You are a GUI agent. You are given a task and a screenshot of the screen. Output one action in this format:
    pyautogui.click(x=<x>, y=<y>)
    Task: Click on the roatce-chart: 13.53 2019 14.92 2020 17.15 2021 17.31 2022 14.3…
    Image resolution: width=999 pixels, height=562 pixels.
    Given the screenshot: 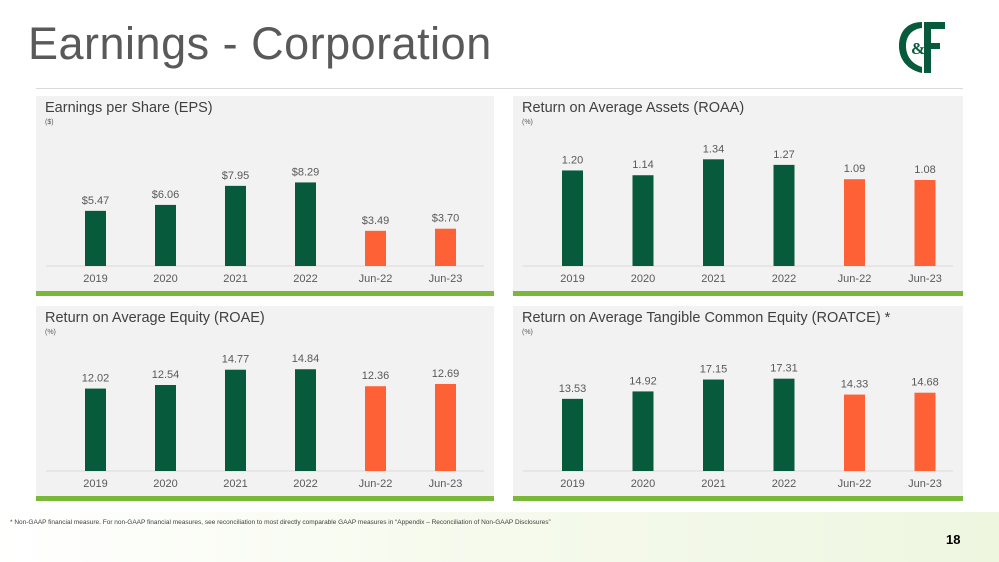 What is the action you would take?
    pyautogui.click(x=738, y=426)
    